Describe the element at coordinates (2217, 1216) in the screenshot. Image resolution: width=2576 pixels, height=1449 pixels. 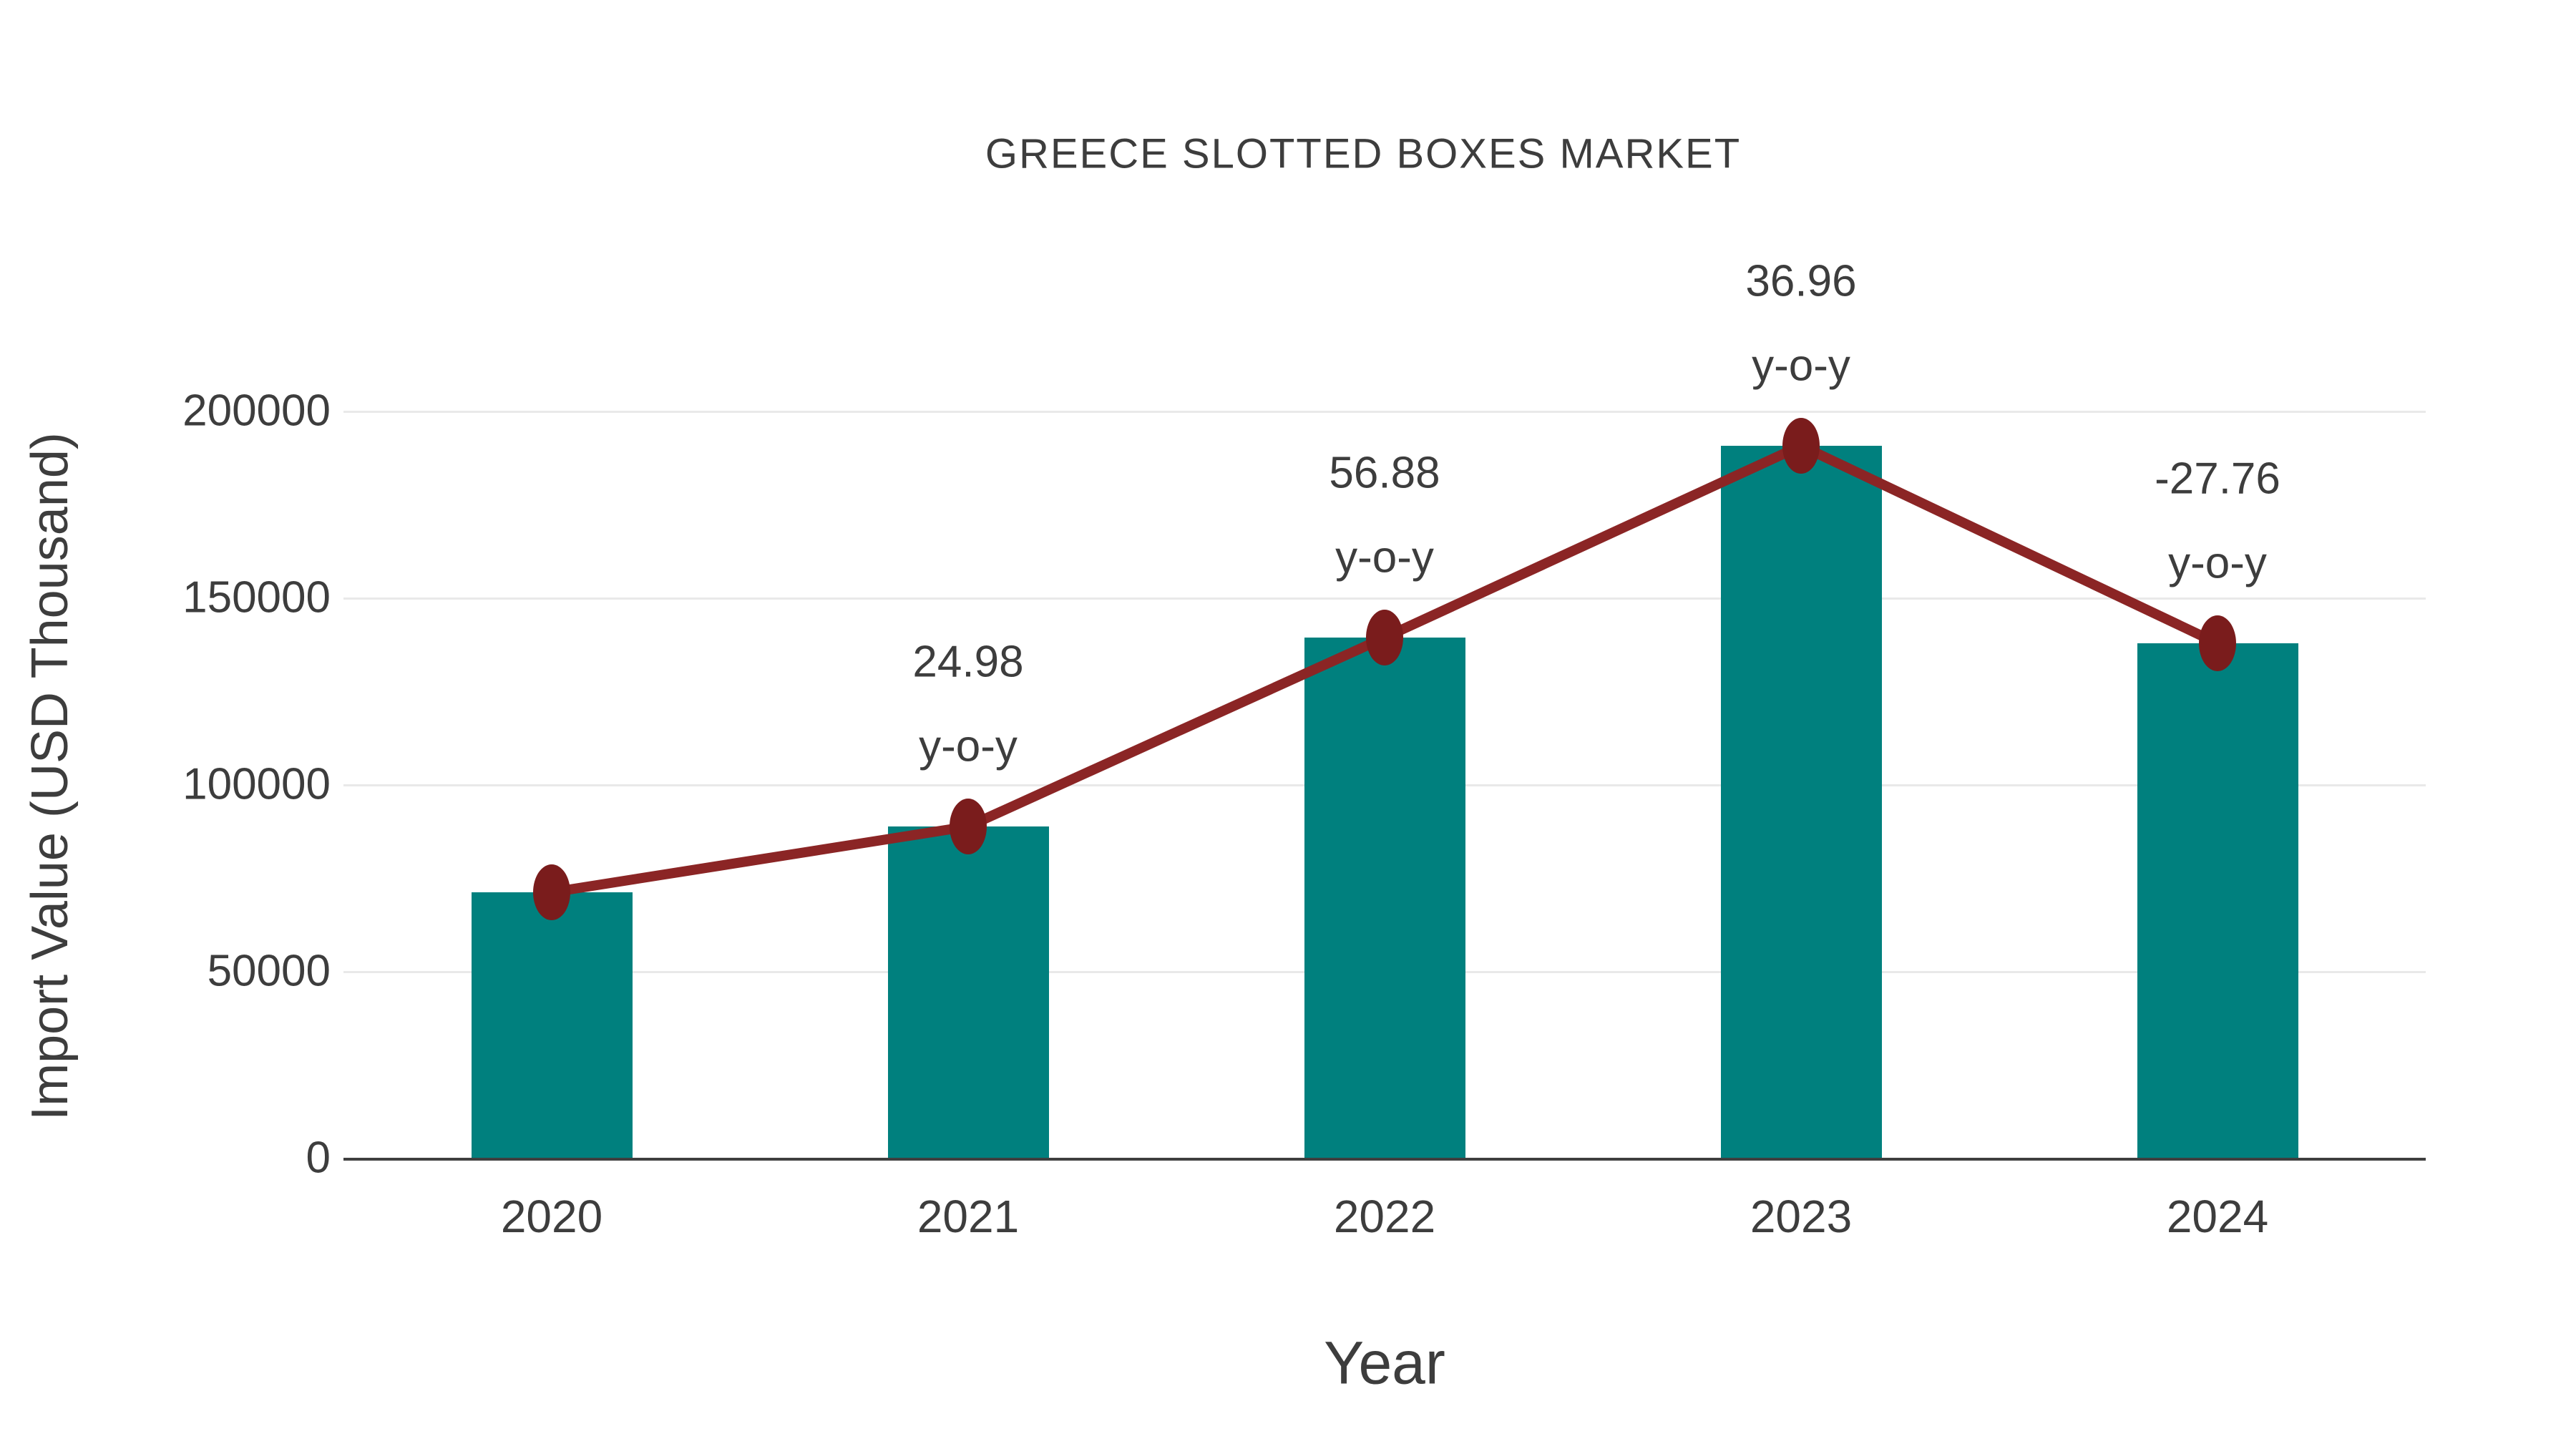
I see `x-tick-label-2024: 2024` at that location.